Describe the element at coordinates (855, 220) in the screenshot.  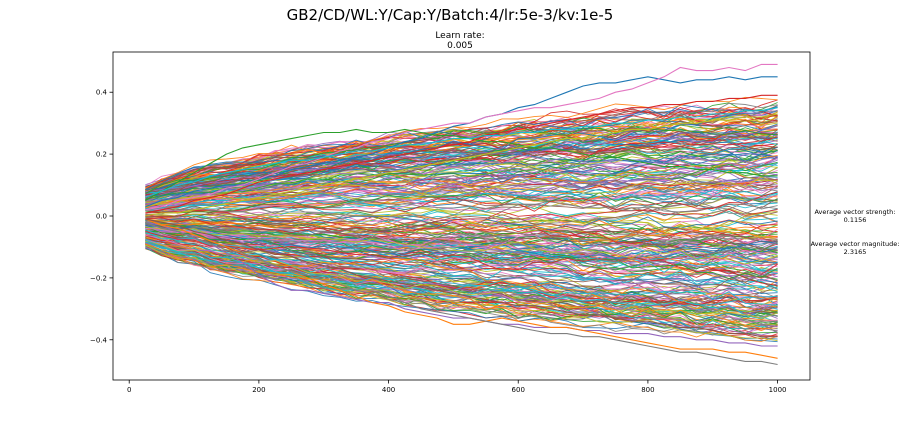
I see `strength-value: 0.1156` at that location.